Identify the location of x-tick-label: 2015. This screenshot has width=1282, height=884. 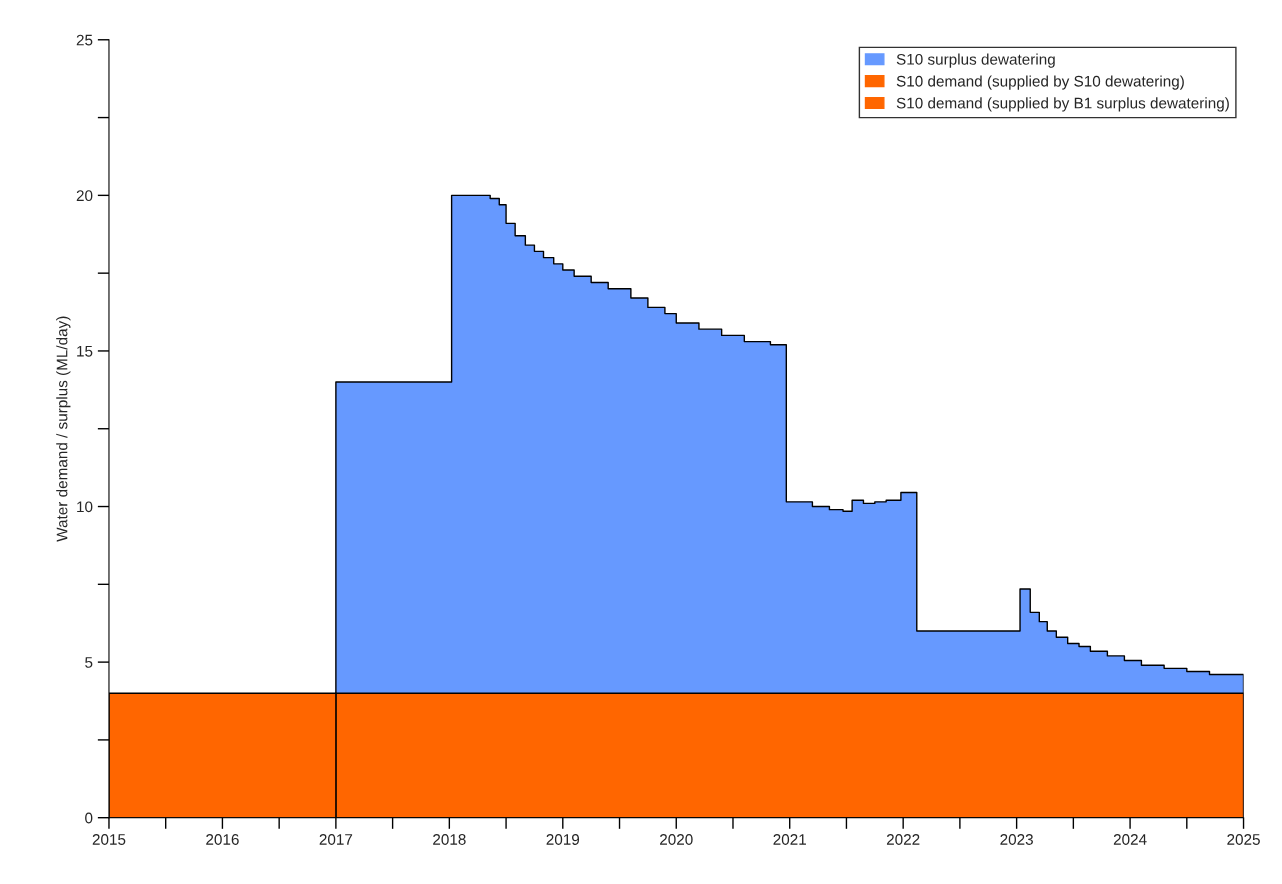
(109, 839).